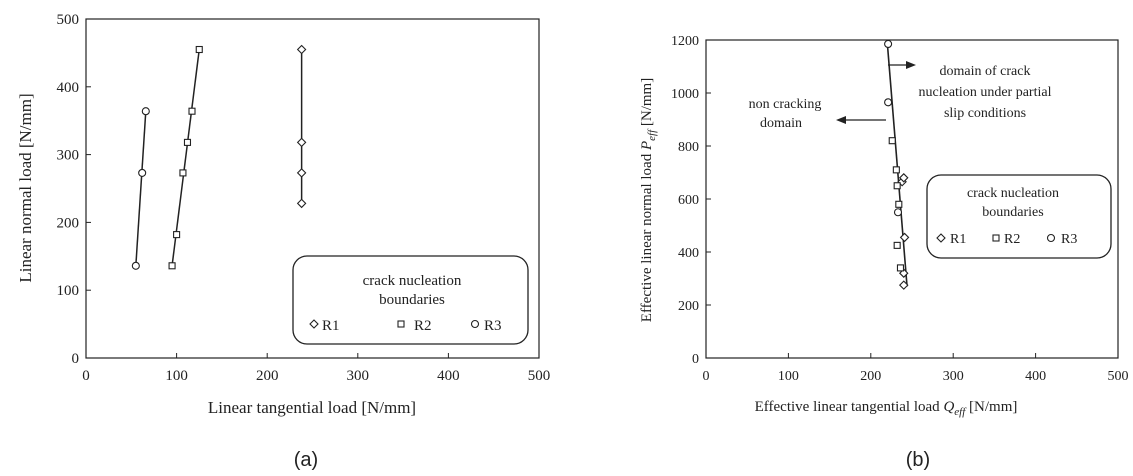 The width and height of the screenshot is (1133, 476). Describe the element at coordinates (695, 359) in the screenshot. I see `chart-b-ytick-label: 0` at that location.